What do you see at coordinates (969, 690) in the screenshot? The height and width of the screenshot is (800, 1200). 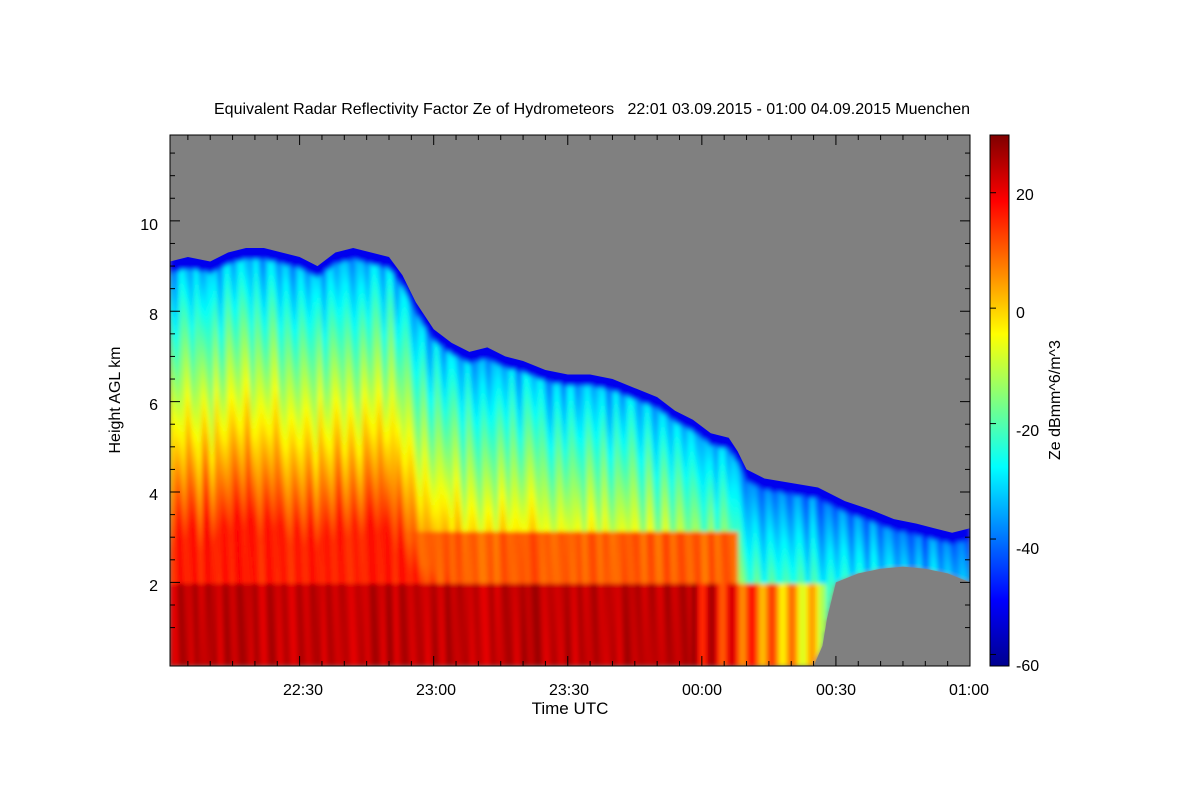 I see `x-tick-label: 01:00` at bounding box center [969, 690].